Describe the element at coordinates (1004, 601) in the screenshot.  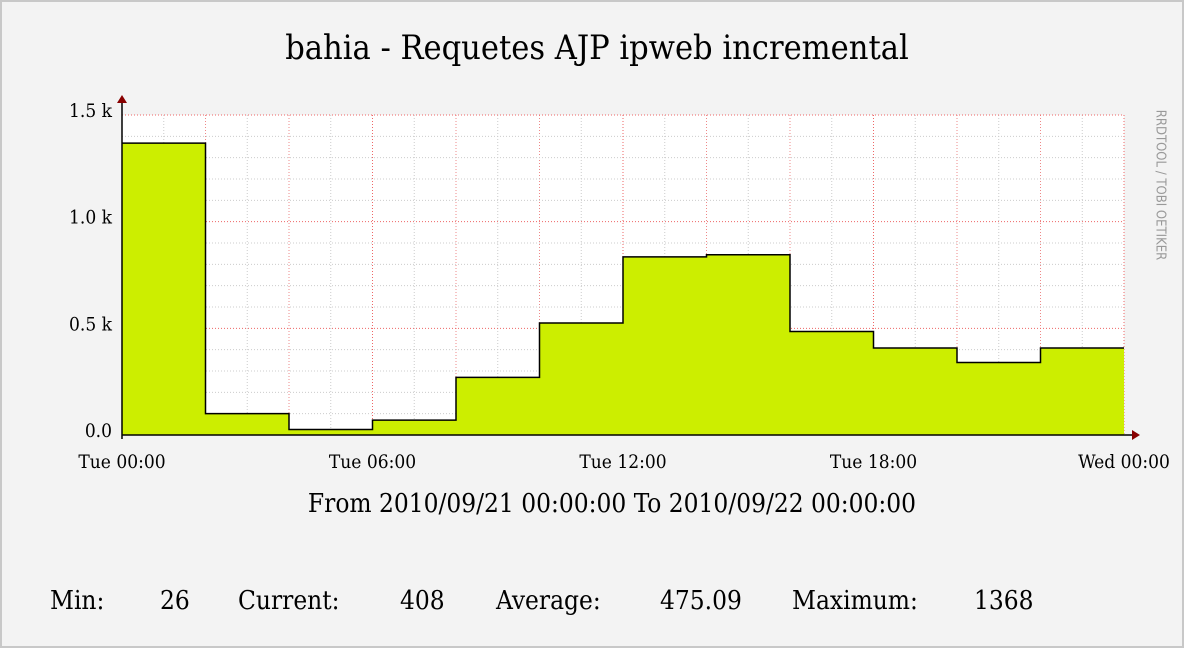
I see `stat-value: 1368` at that location.